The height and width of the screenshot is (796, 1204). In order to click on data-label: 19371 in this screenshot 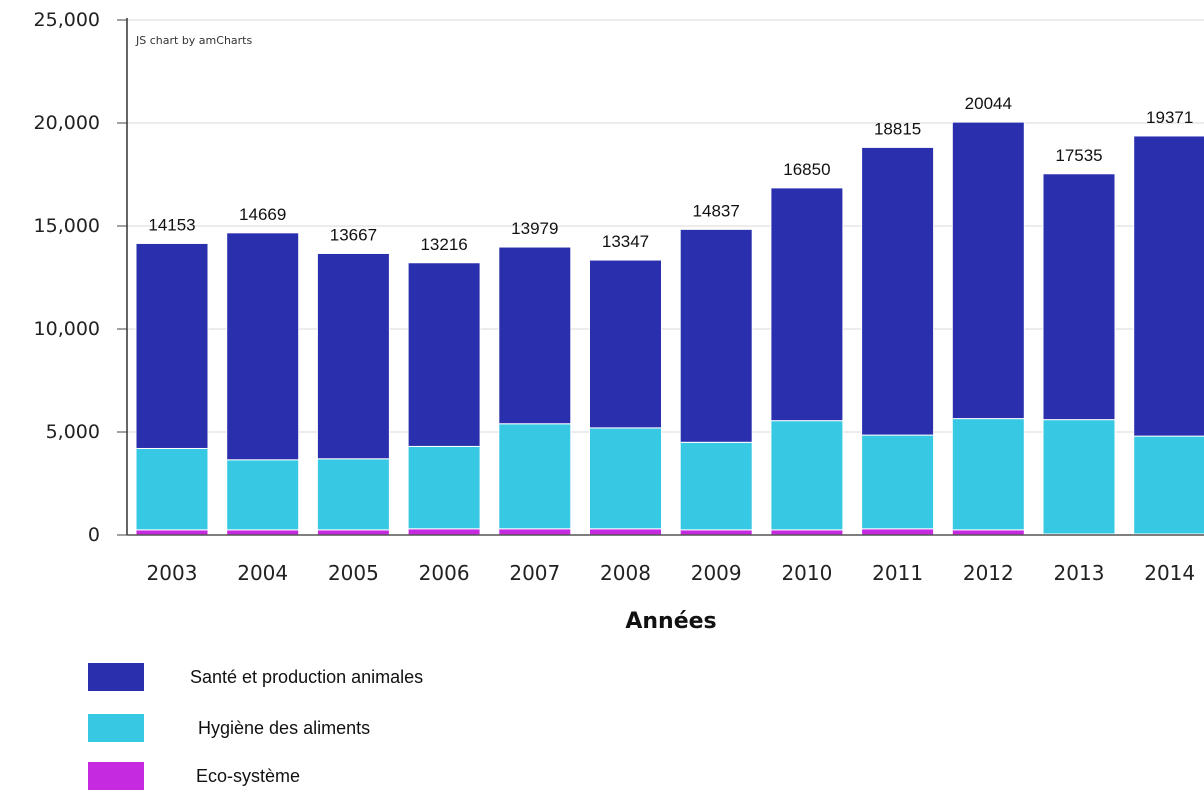, I will do `click(1169, 117)`.